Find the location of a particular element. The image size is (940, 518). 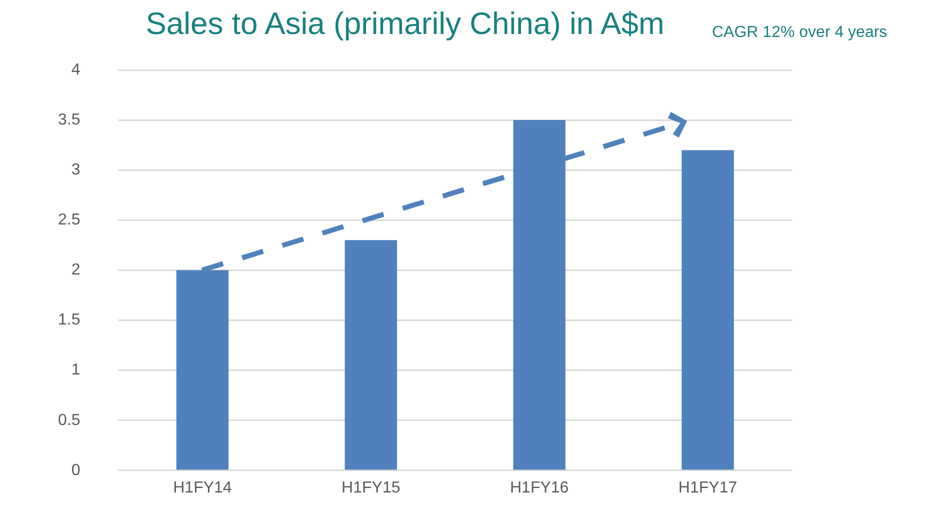

y-tick-label: 0.5 is located at coordinates (69, 420).